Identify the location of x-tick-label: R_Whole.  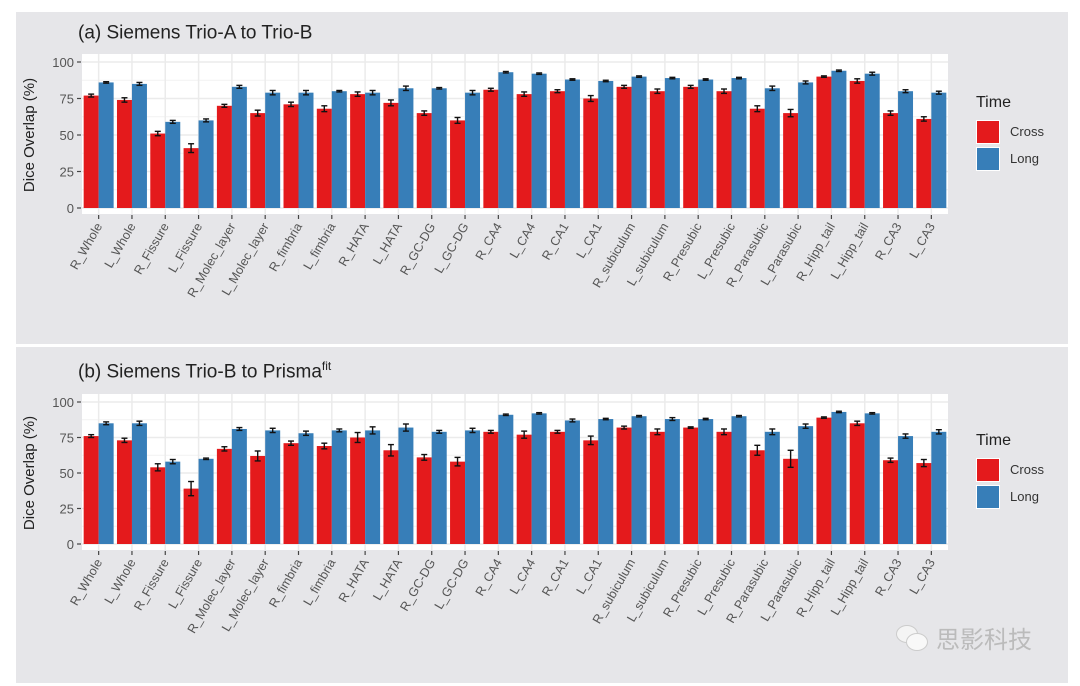
(86, 246).